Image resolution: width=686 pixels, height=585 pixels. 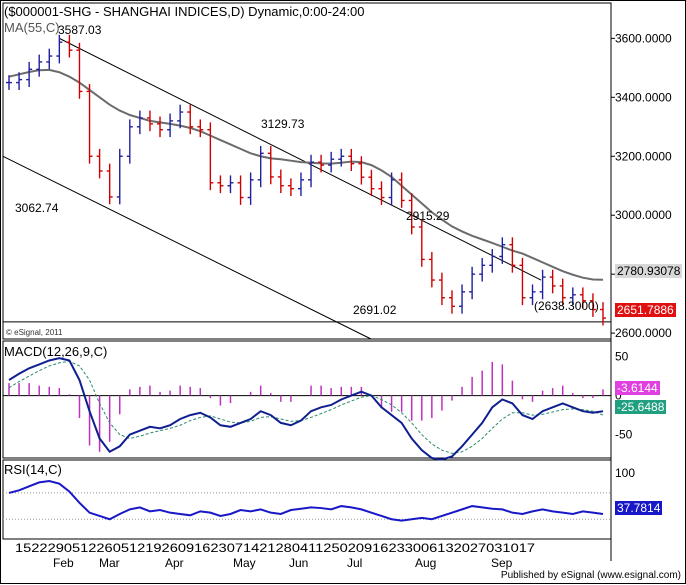 I want to click on macd-tick-label: 50, so click(x=622, y=357).